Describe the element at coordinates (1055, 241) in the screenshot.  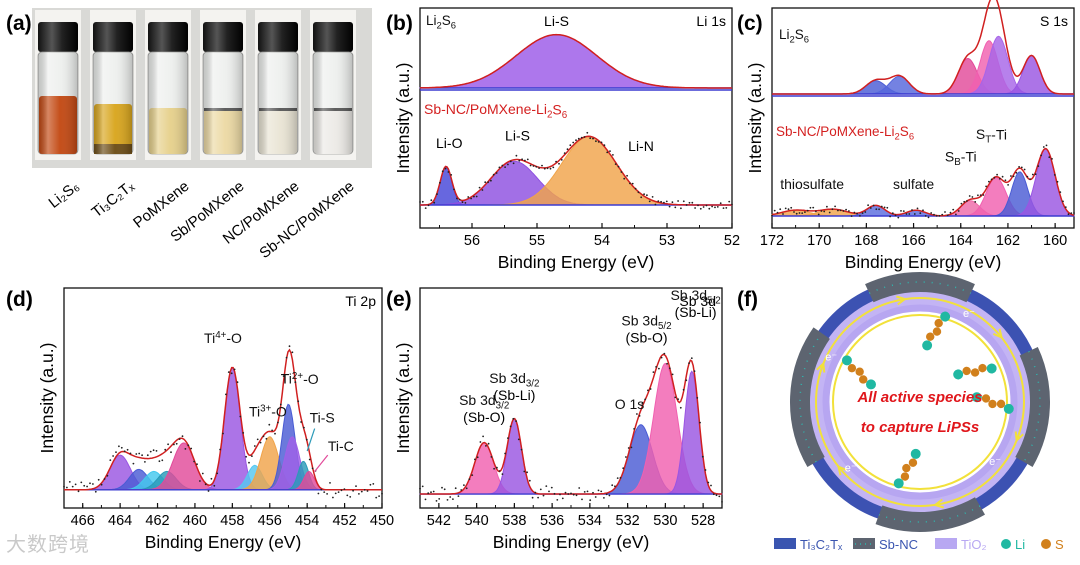
I see `x-tick-label: 160` at that location.